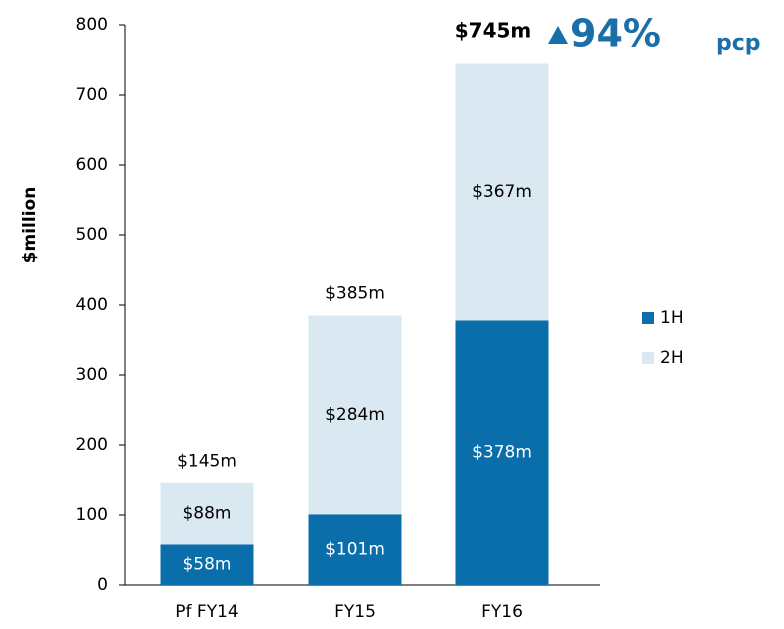 The image size is (784, 629). I want to click on value-label: $378m, so click(502, 453).